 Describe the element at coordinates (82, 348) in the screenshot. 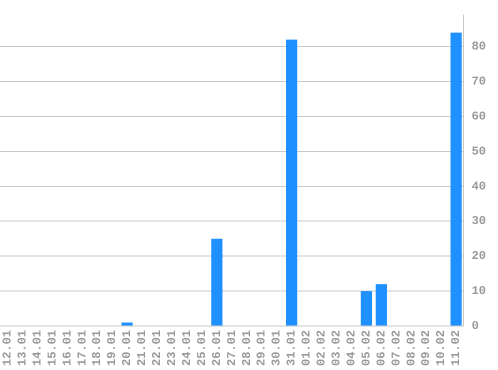

I see `x-tick-label: 17.01` at that location.